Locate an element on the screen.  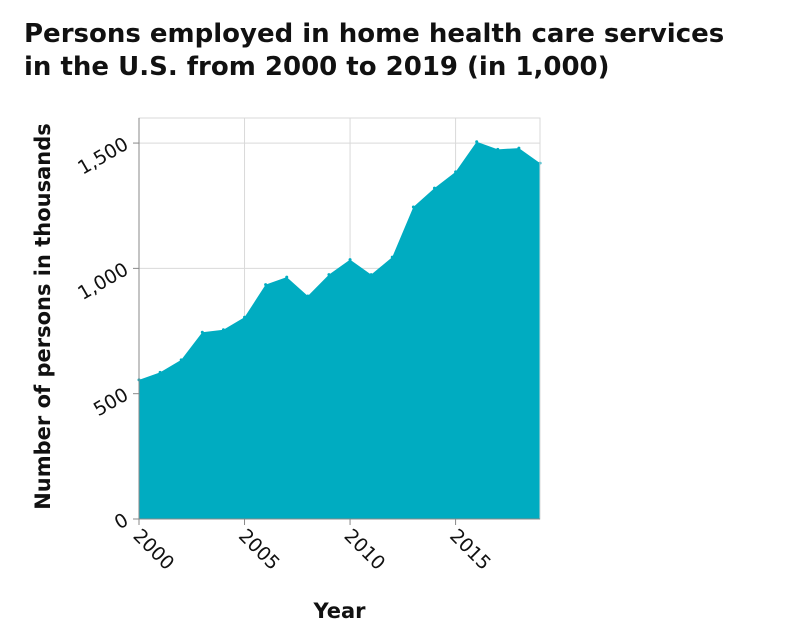
x-axis: 2000 2005 2010 2015 is located at coordinates (334, 546).